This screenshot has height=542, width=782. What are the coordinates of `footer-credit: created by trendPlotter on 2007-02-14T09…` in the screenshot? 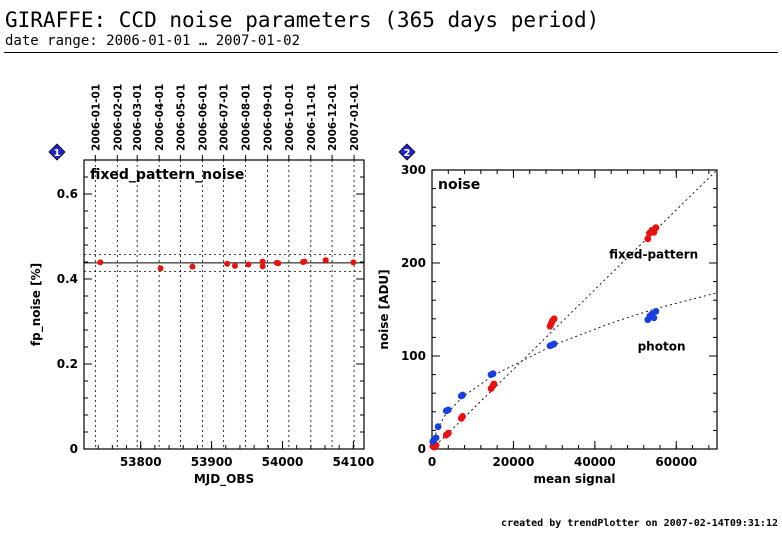 It's located at (639, 523).